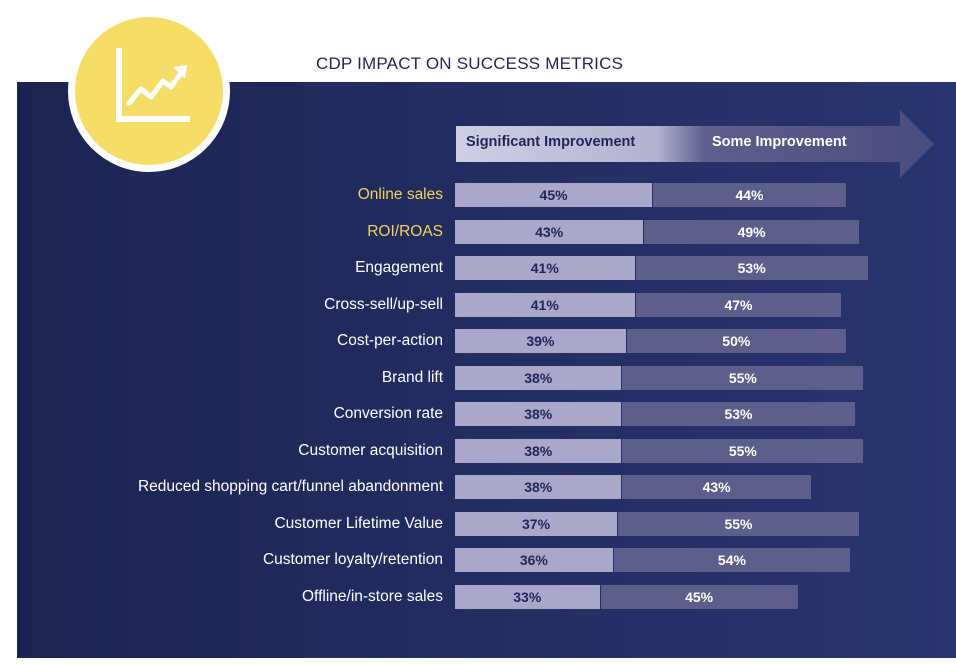 The height and width of the screenshot is (664, 956). Describe the element at coordinates (738, 304) in the screenshot. I see `bar-some: 47%` at that location.